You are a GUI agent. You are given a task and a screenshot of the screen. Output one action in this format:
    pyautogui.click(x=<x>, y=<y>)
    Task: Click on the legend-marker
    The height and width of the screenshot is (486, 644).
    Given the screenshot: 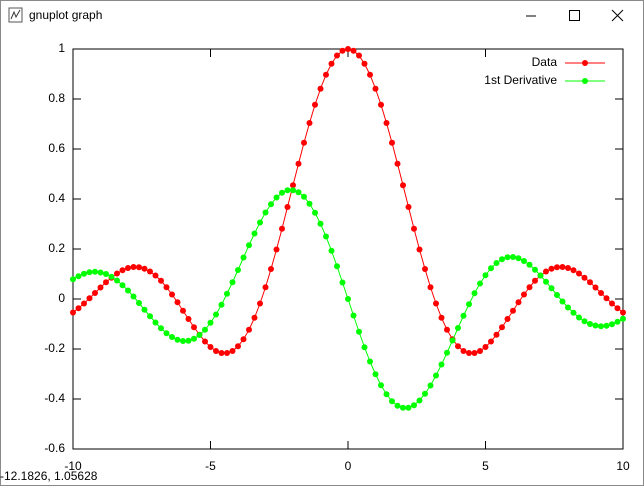 What is the action you would take?
    pyautogui.click(x=585, y=63)
    